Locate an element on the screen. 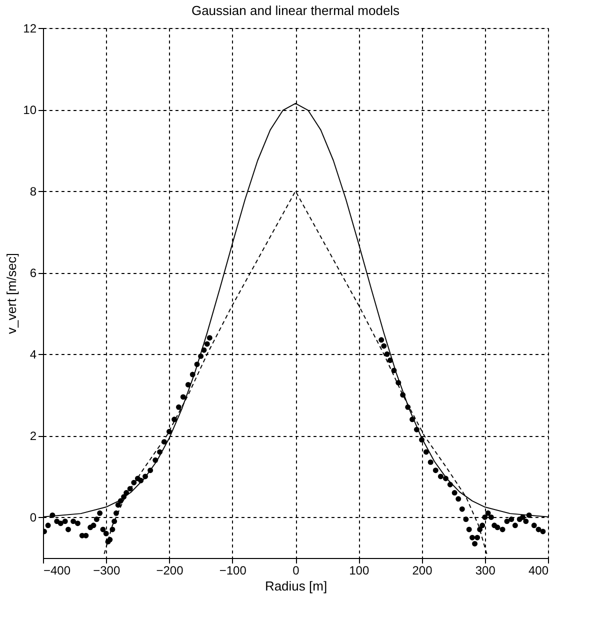 This screenshot has width=595, height=628. x-tick-label: 100 is located at coordinates (359, 571).